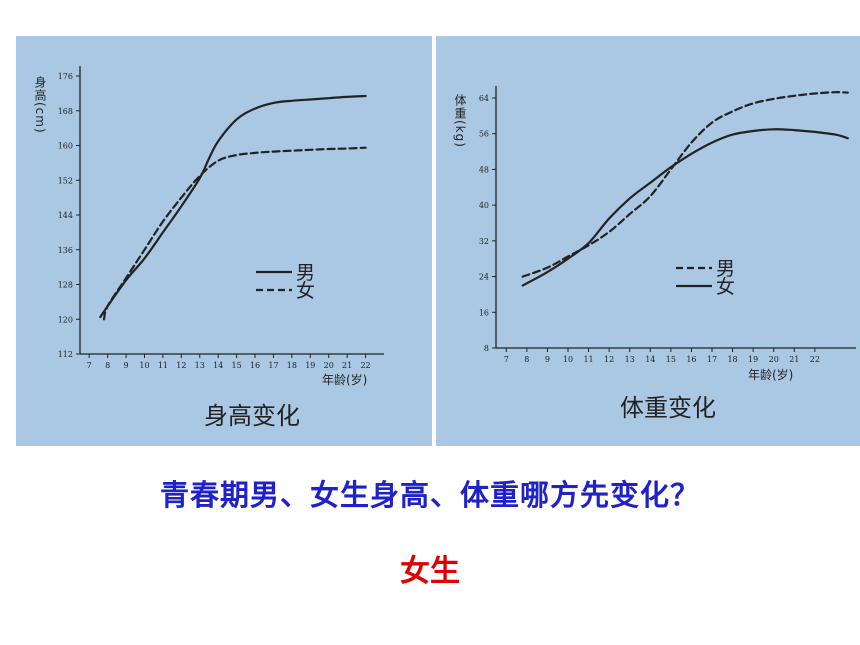  Describe the element at coordinates (65, 354) in the screenshot. I see `height-y-tick-label: 112` at that location.